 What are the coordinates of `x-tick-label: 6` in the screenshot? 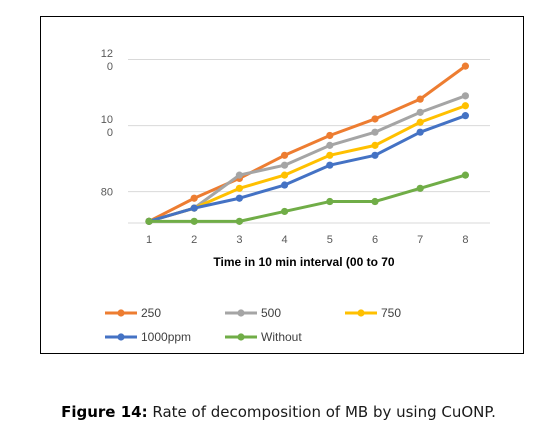 It's located at (375, 240).